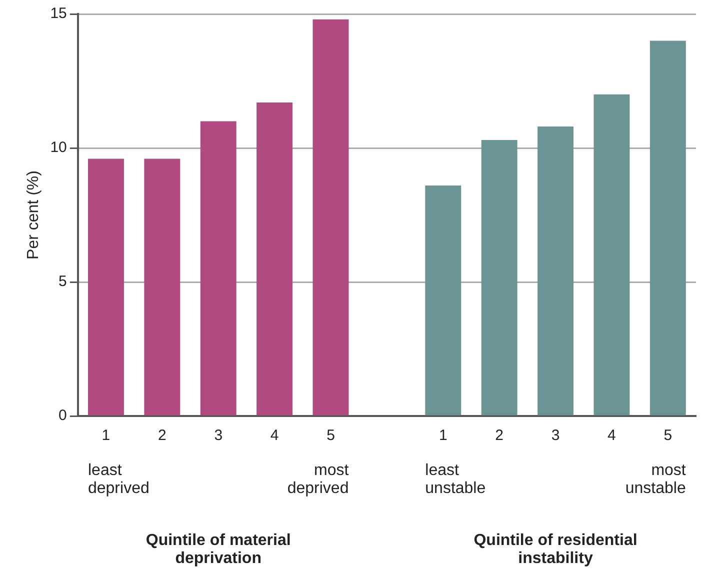 This screenshot has width=716, height=577. Describe the element at coordinates (218, 550) in the screenshot. I see `text: Quintile of material deprivation` at that location.